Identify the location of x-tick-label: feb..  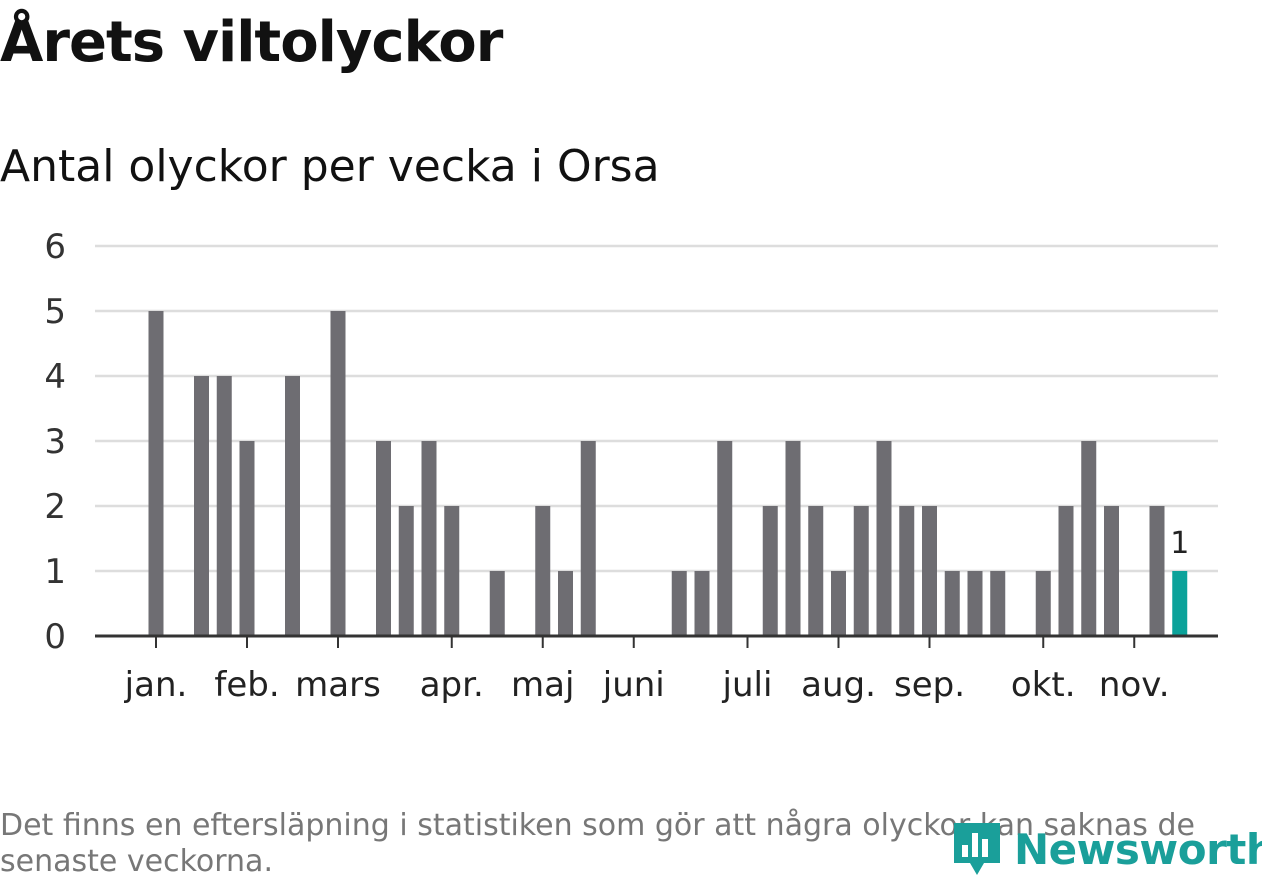
(246, 685).